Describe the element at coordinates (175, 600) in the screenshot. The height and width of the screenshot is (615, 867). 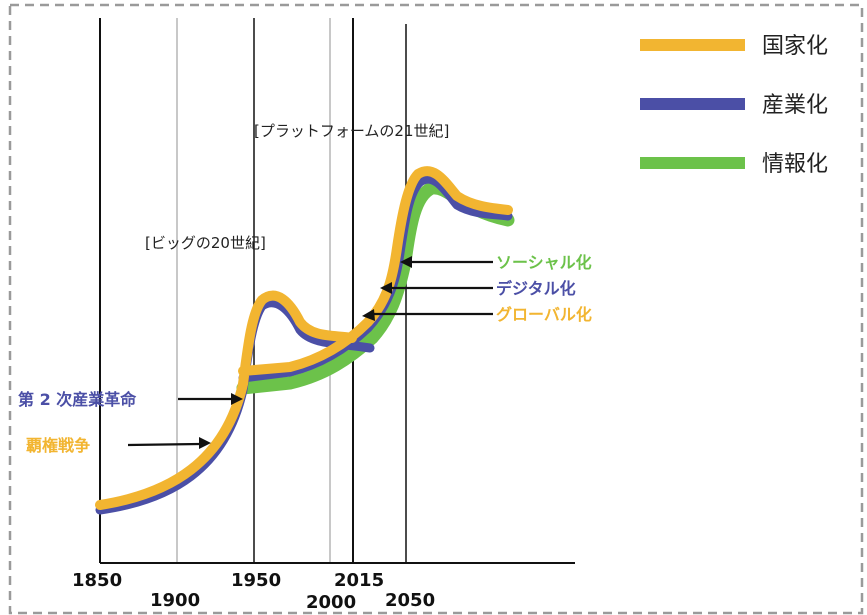
I see `tick-label-1900: 1900` at that location.